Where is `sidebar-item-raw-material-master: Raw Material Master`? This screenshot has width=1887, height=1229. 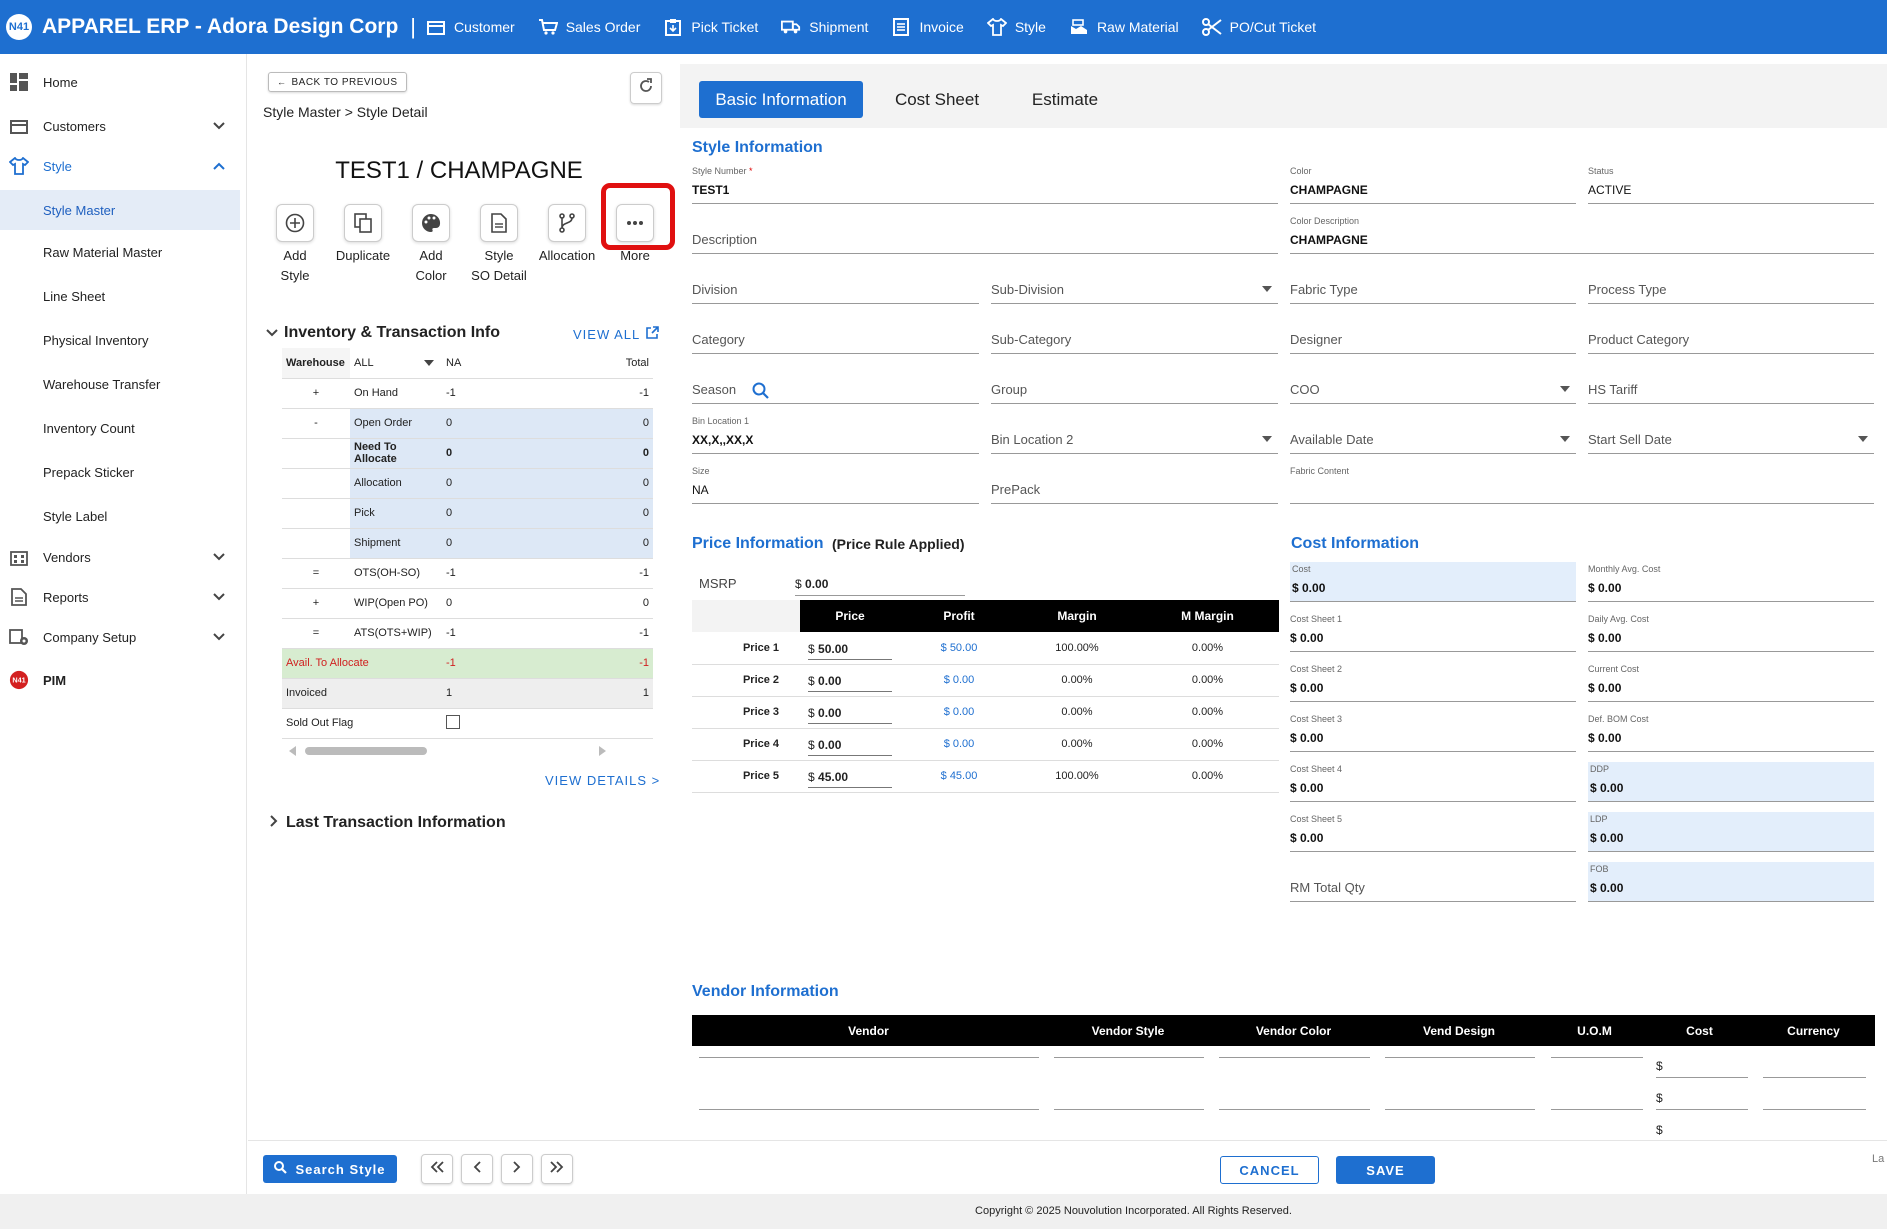 sidebar-item-raw-material-master: Raw Material Master is located at coordinates (103, 252).